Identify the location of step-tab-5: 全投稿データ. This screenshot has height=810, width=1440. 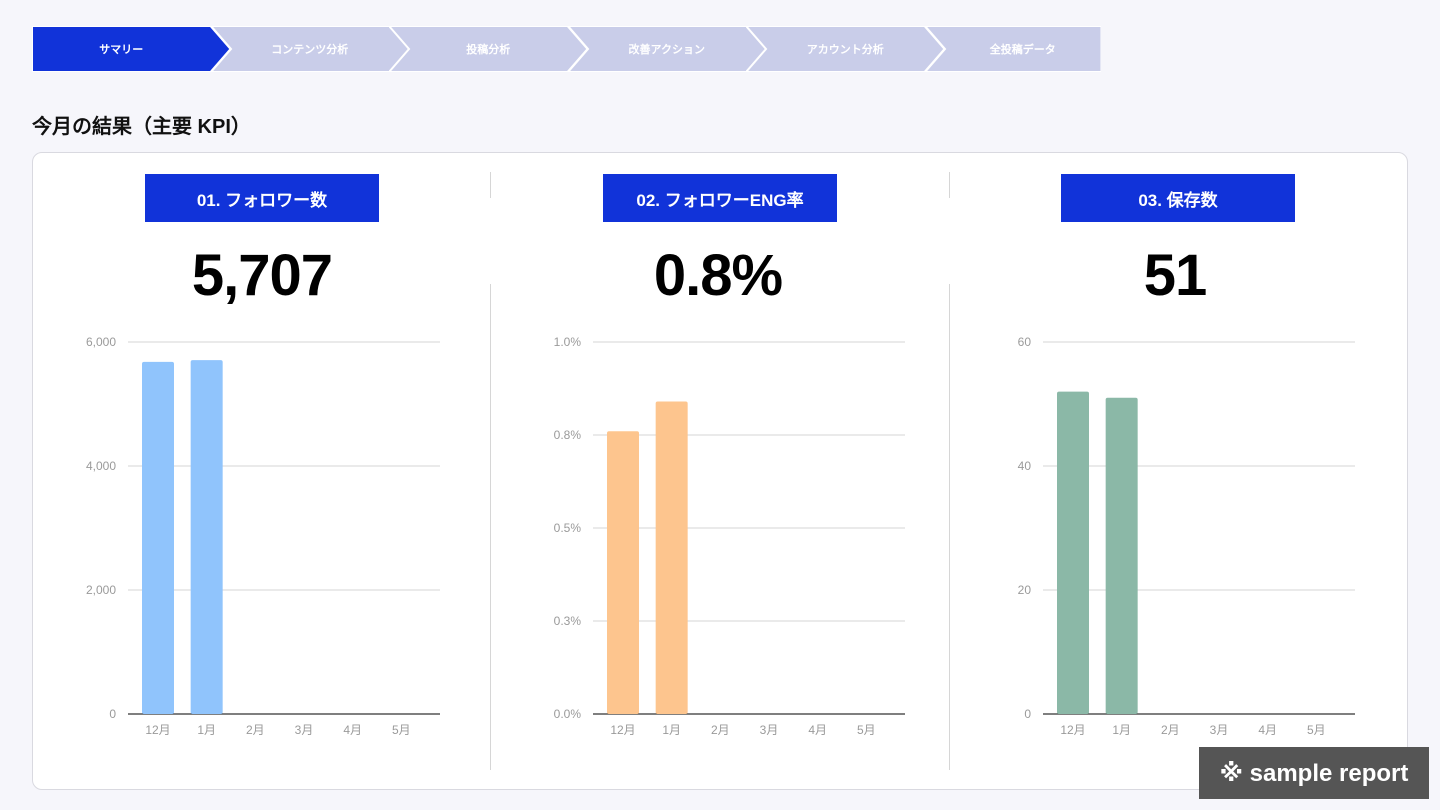
(1012, 49).